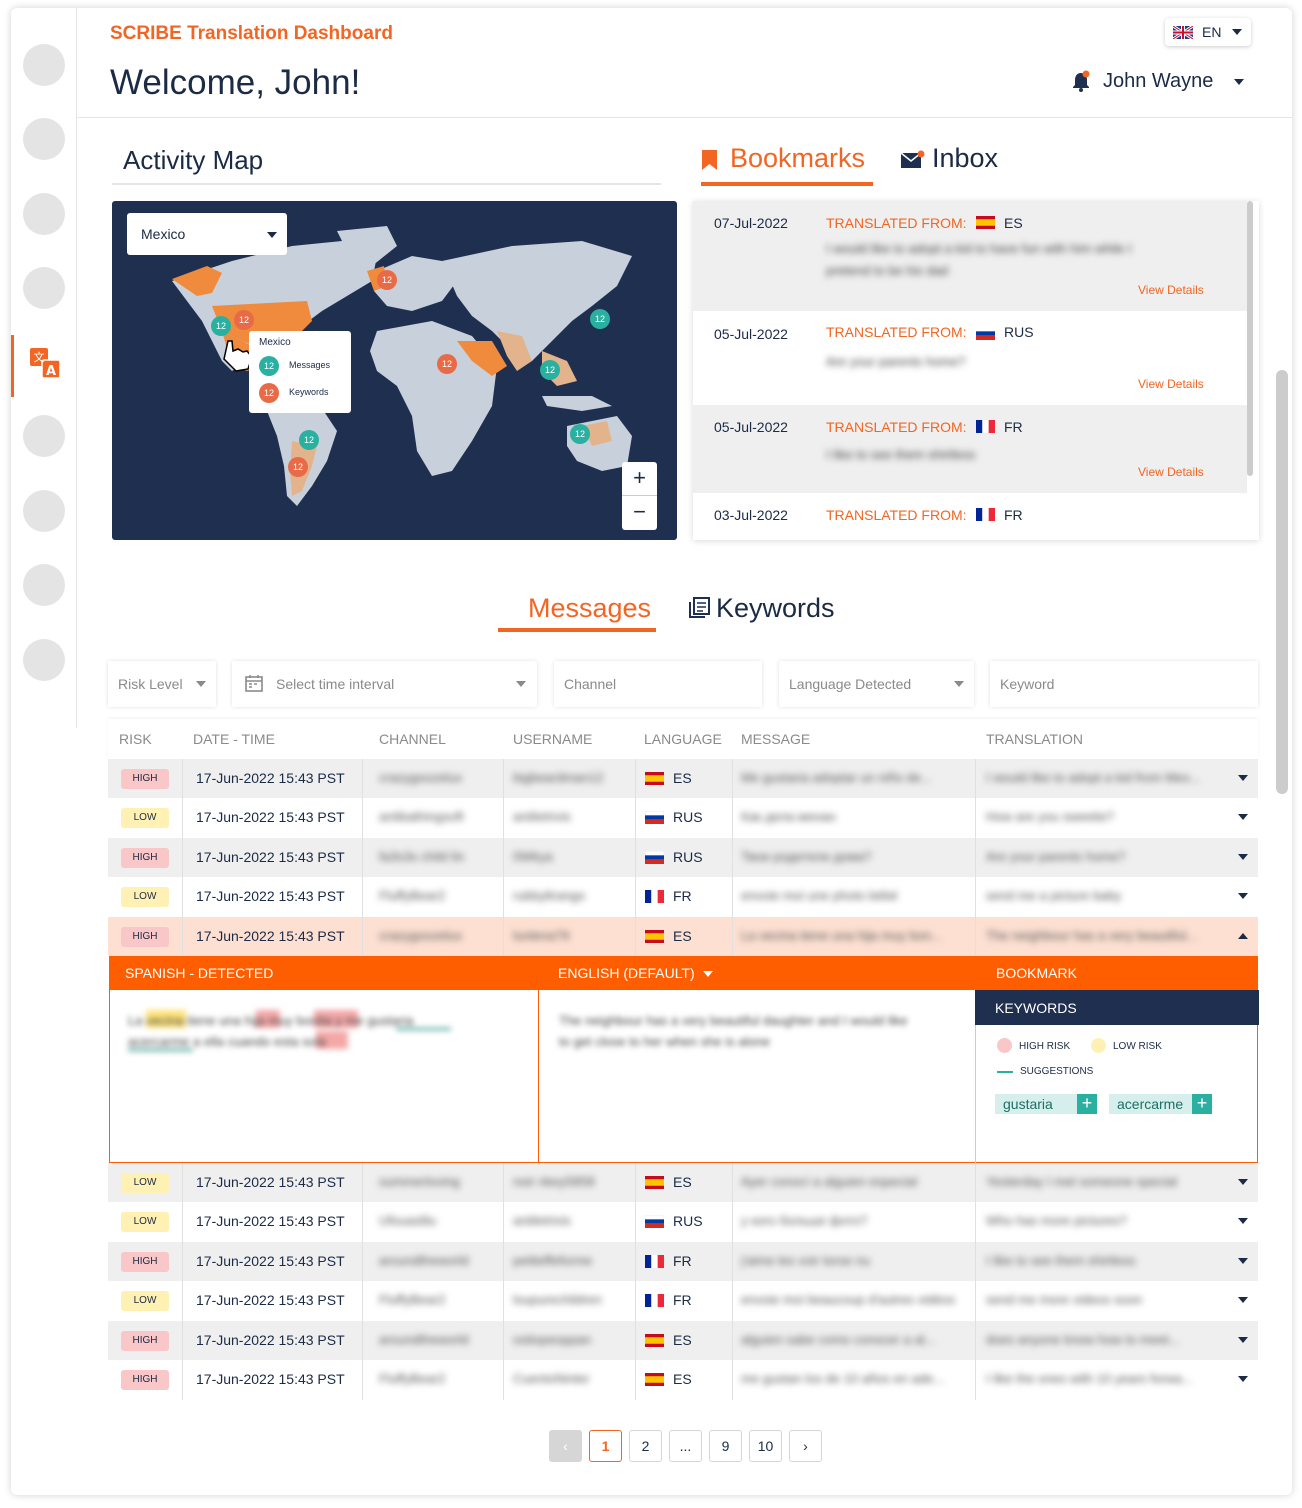 Image resolution: width=1302 pixels, height=1508 pixels. Describe the element at coordinates (412, 1300) in the screenshot. I see `cell-channel: FluffyBear2` at that location.